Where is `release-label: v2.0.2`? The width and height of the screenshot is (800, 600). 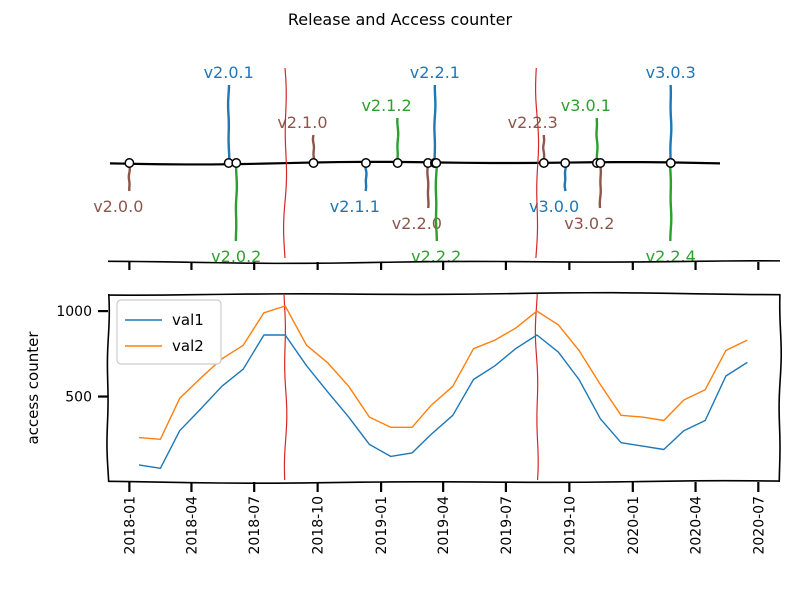 release-label: v2.0.2 is located at coordinates (236, 256).